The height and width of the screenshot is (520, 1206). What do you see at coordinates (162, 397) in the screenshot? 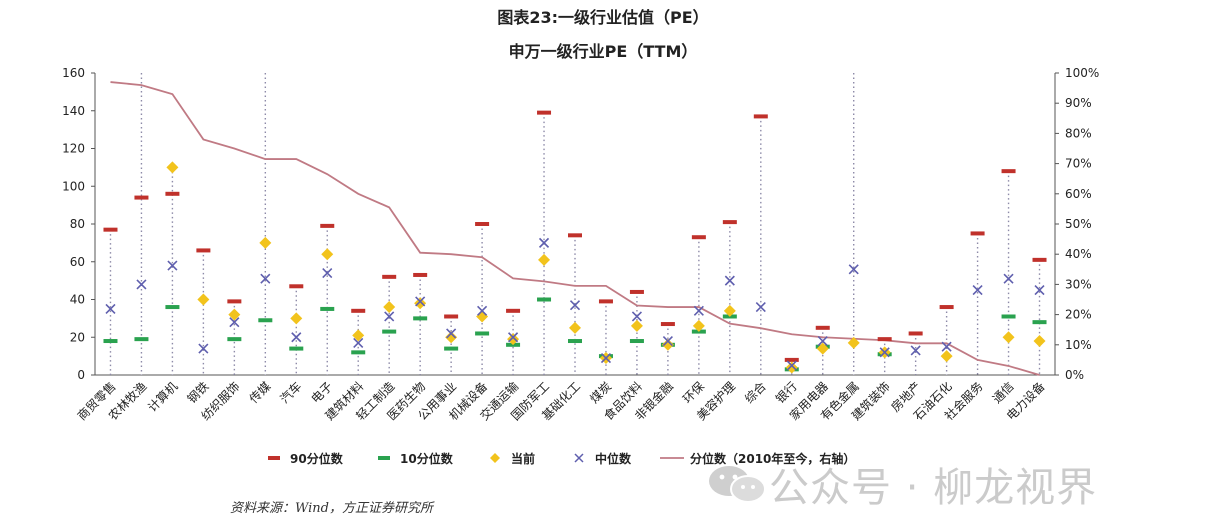
I see `x-category-label: 计算机` at bounding box center [162, 397].